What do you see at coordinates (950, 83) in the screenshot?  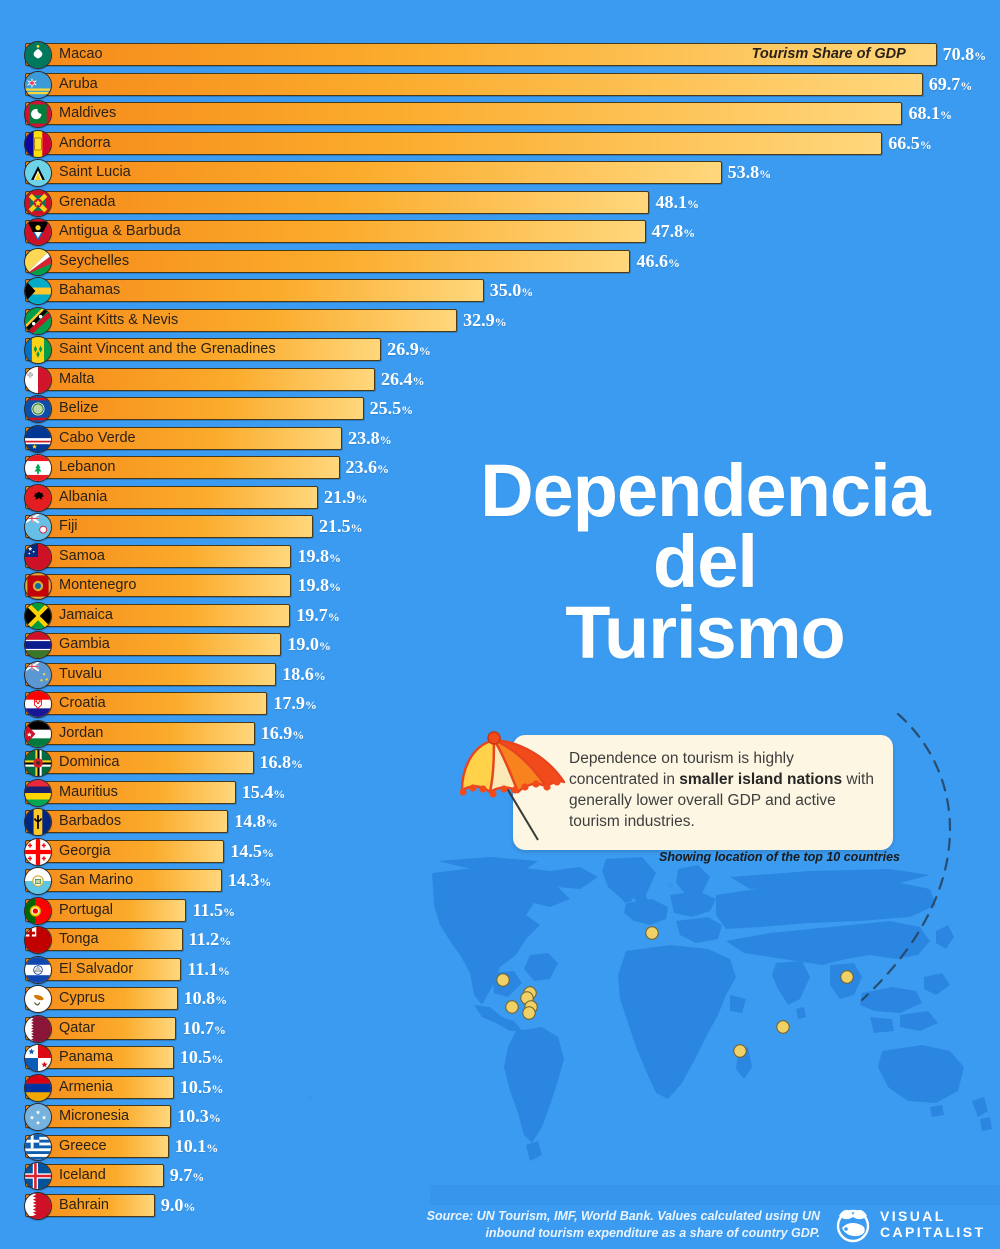 I see `value-label: 69.7%` at bounding box center [950, 83].